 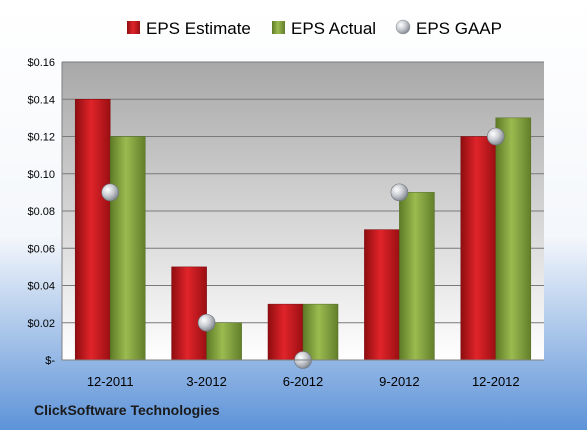 I want to click on x-category-label: 9-2012, so click(x=399, y=381).